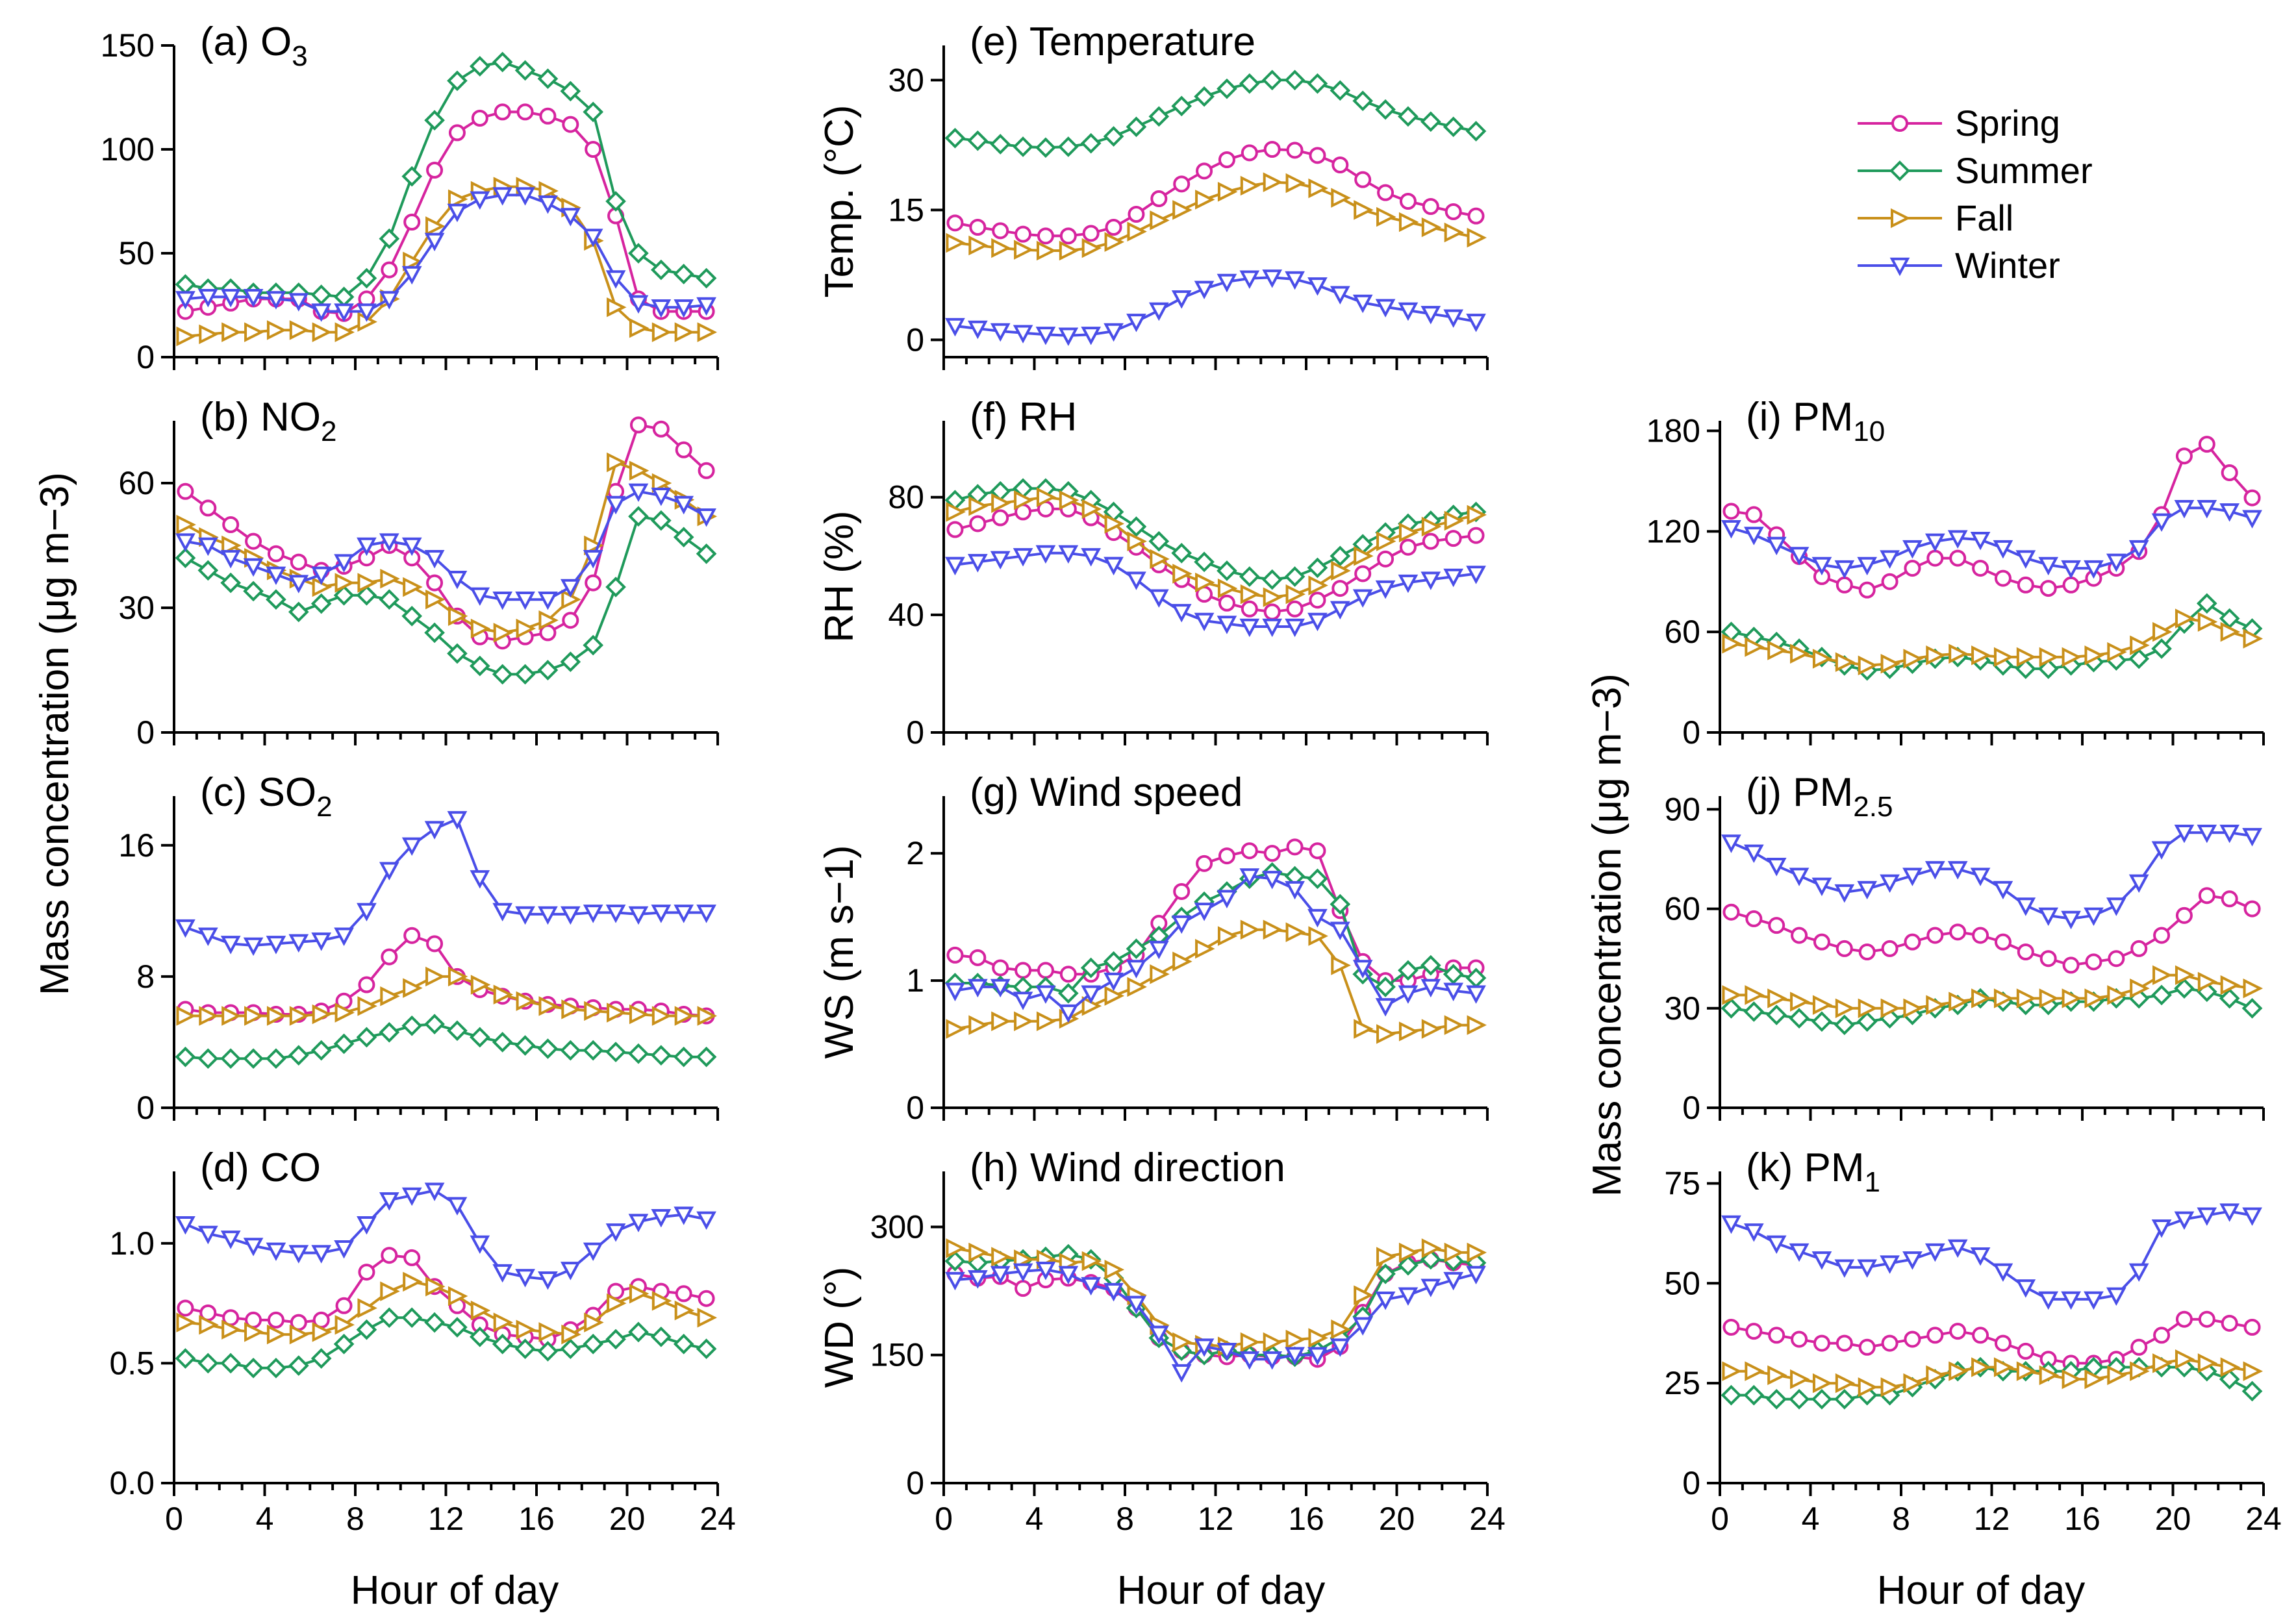 The image size is (2296, 1624). I want to click on legend-label: Fall, so click(1984, 217).